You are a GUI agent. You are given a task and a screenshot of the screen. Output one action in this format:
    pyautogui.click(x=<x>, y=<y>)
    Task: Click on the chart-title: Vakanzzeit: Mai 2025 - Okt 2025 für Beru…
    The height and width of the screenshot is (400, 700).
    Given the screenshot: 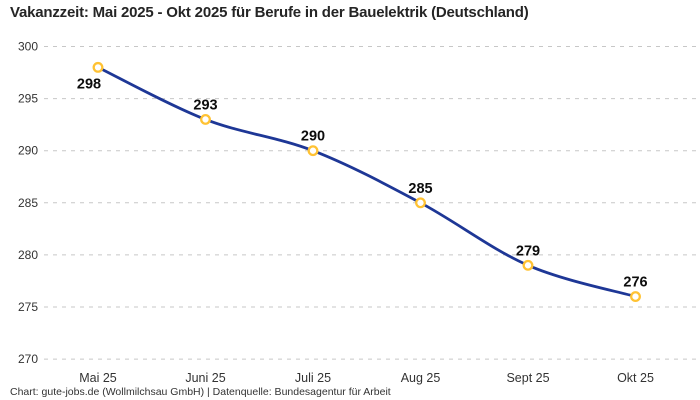 What is the action you would take?
    pyautogui.click(x=269, y=12)
    